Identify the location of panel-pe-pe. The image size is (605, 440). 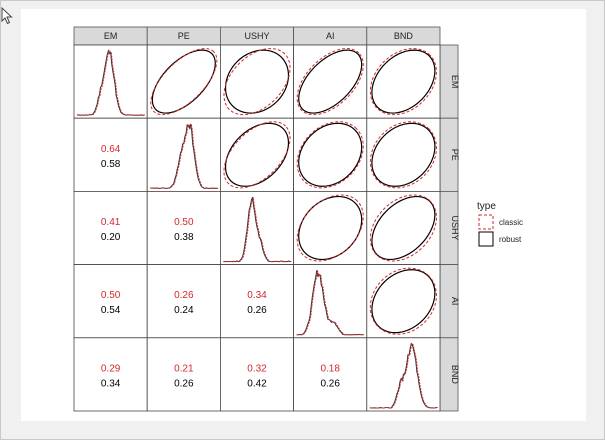
(183, 154).